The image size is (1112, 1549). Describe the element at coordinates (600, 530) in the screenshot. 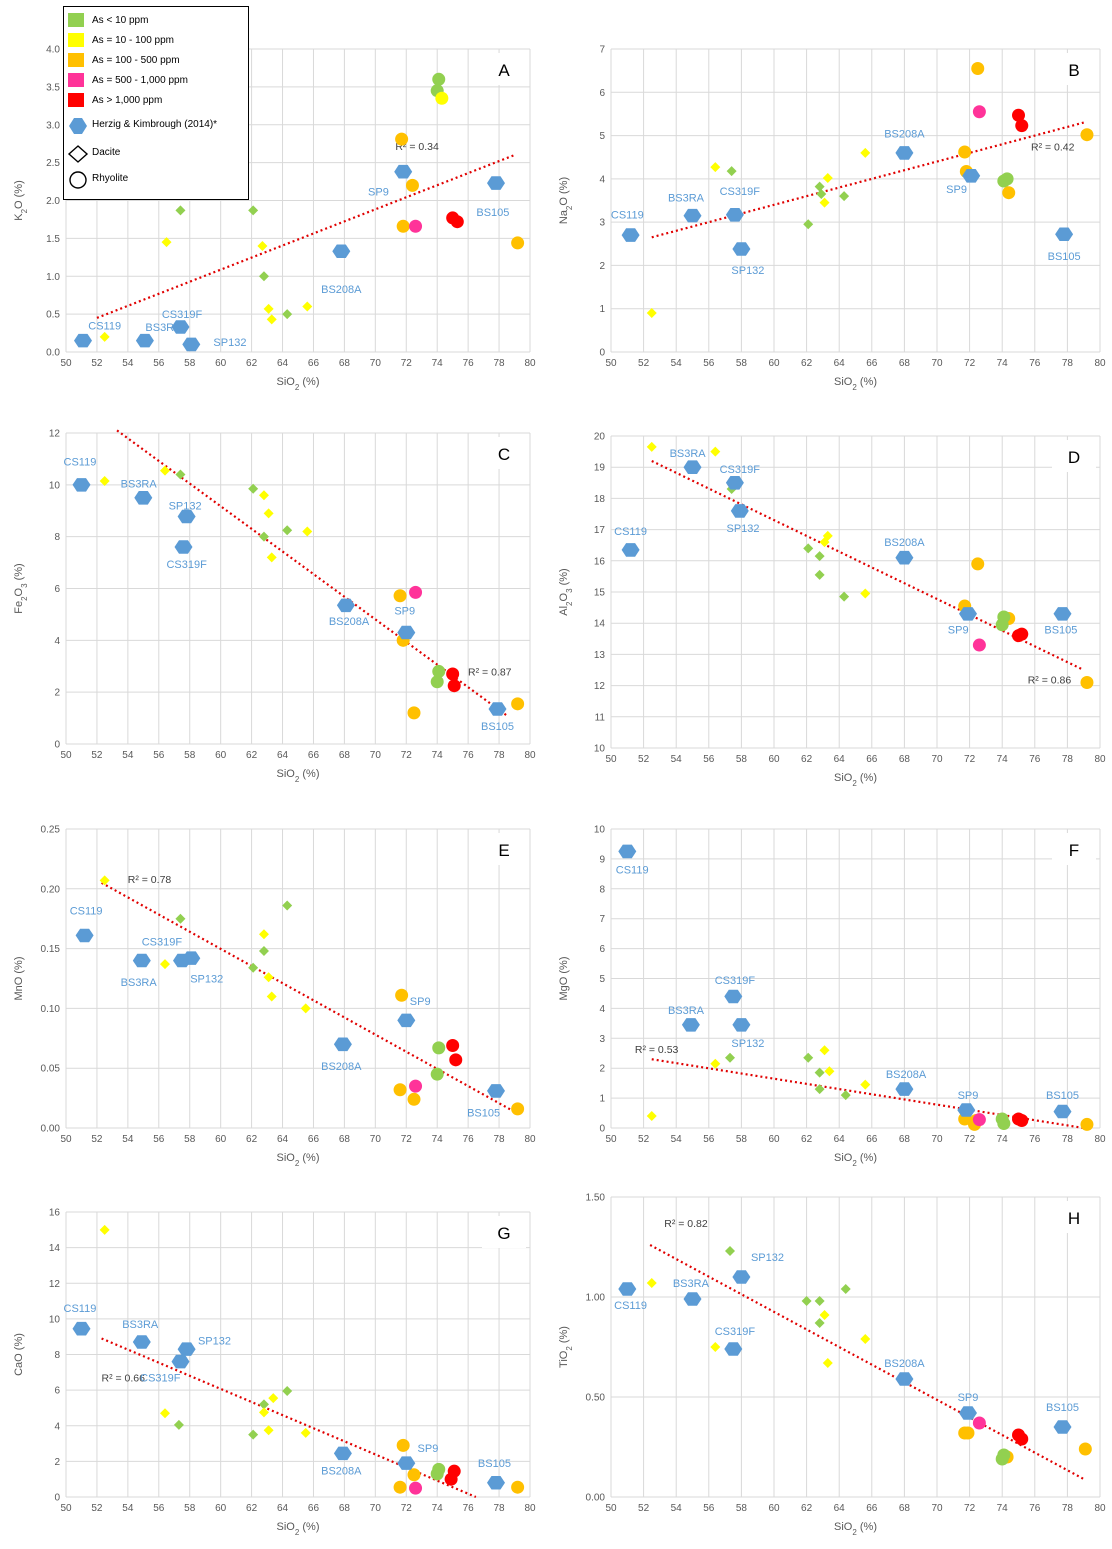

I see `y-tick-label: 17` at that location.